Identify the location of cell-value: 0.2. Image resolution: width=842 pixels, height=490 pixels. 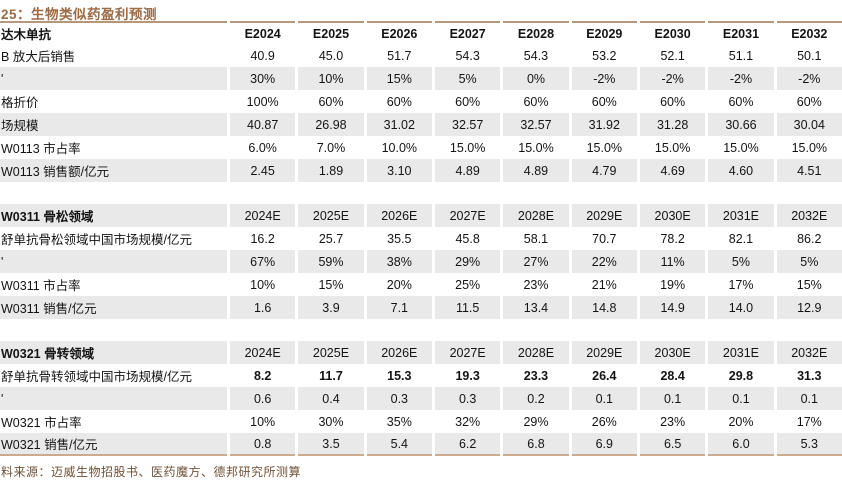
(536, 398).